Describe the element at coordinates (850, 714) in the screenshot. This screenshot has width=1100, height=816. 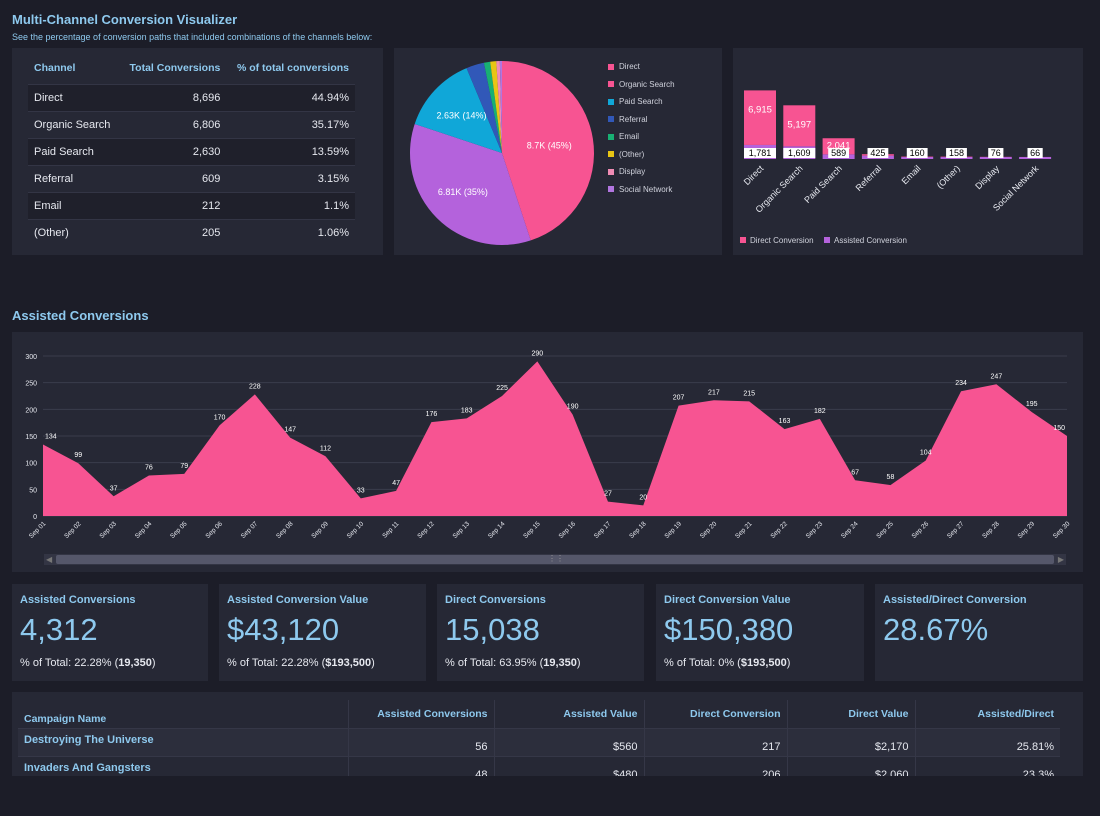
I see `col-direct-value: Direct Value` at that location.